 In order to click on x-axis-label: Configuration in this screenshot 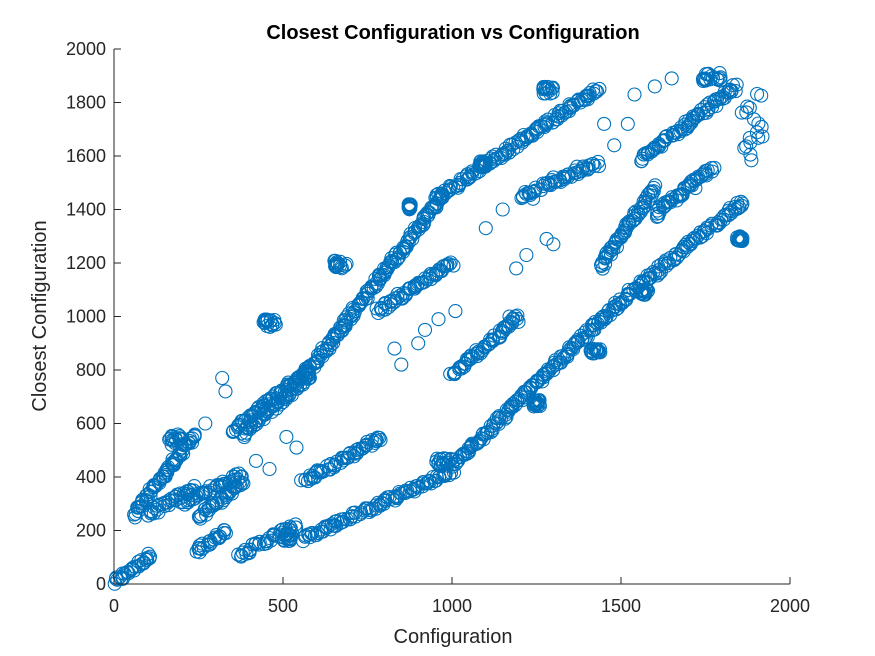, I will do `click(453, 637)`.